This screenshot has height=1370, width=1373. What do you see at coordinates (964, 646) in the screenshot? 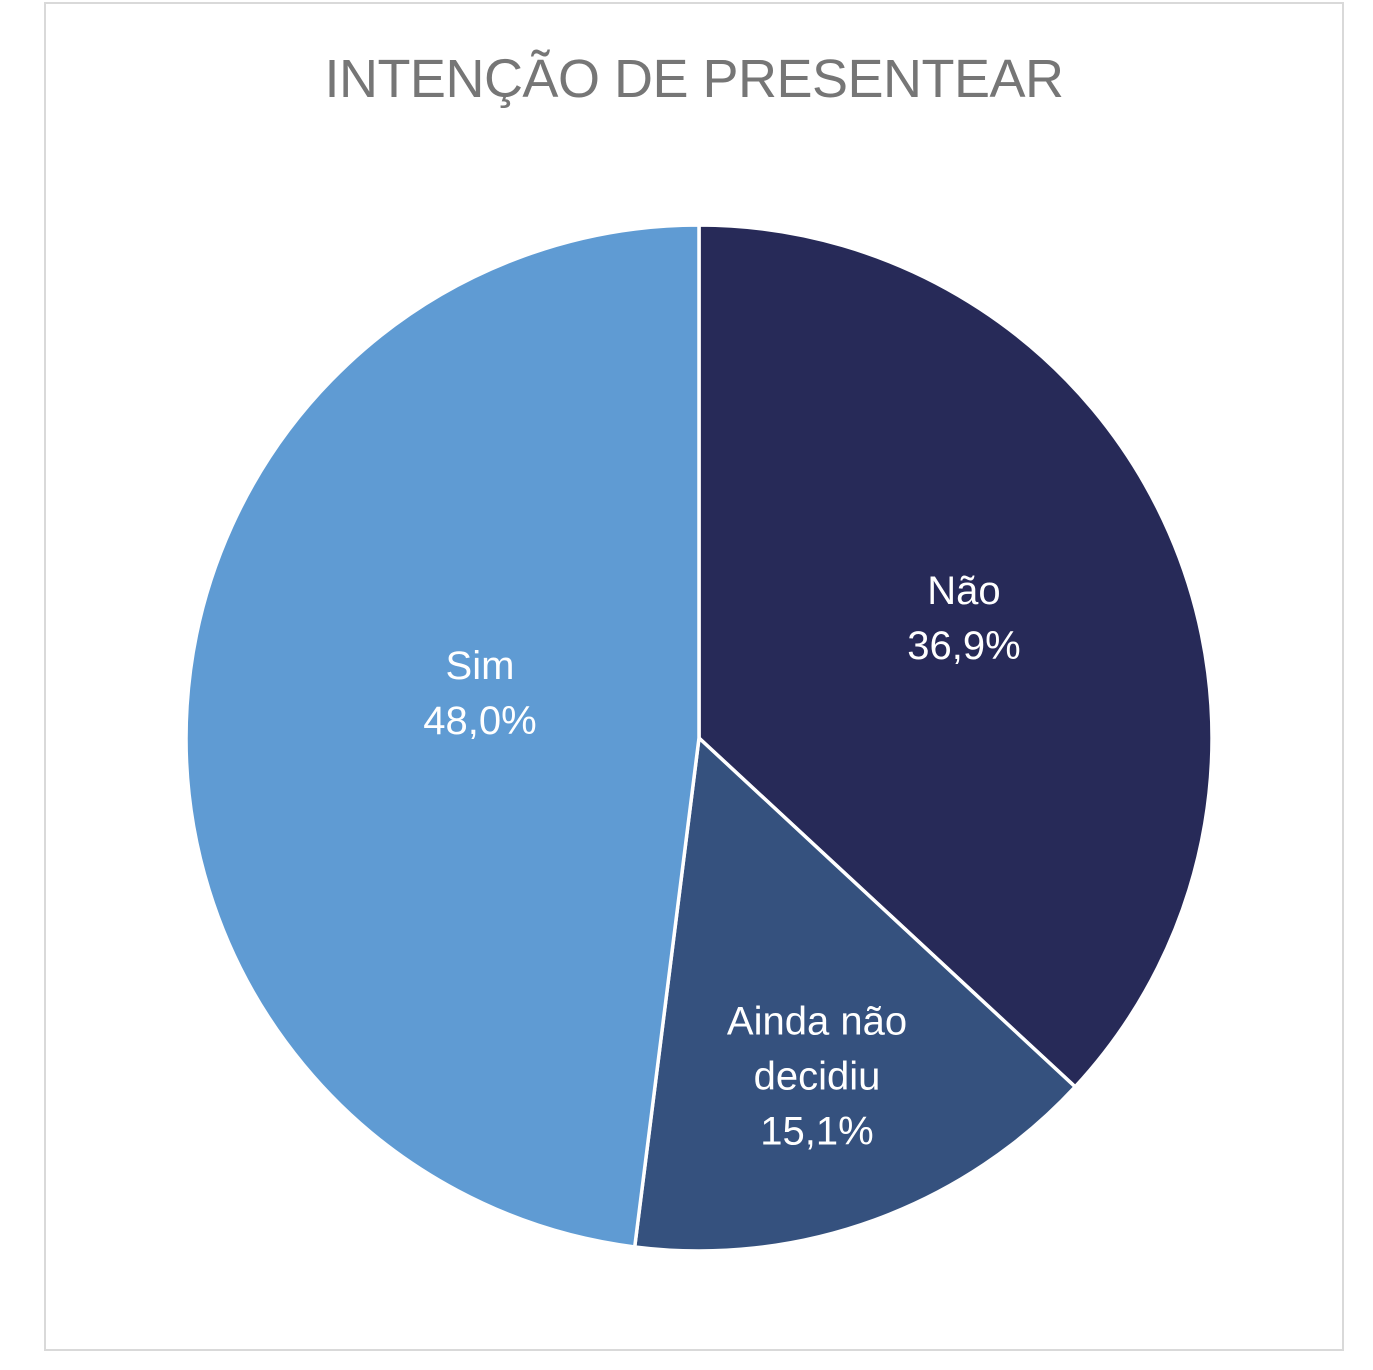
I see `slice-percent-nao: 36,9%` at bounding box center [964, 646].